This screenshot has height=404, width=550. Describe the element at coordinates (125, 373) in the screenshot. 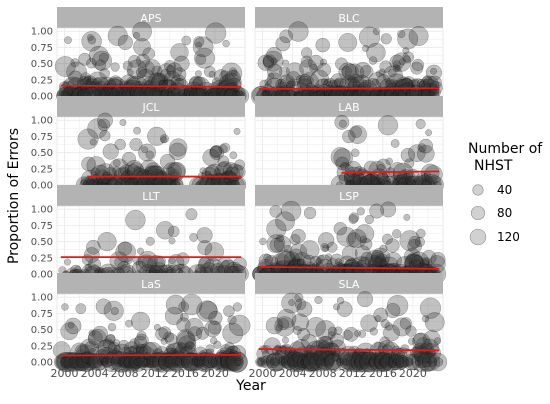

I see `x-tick-label: 2008` at that location.